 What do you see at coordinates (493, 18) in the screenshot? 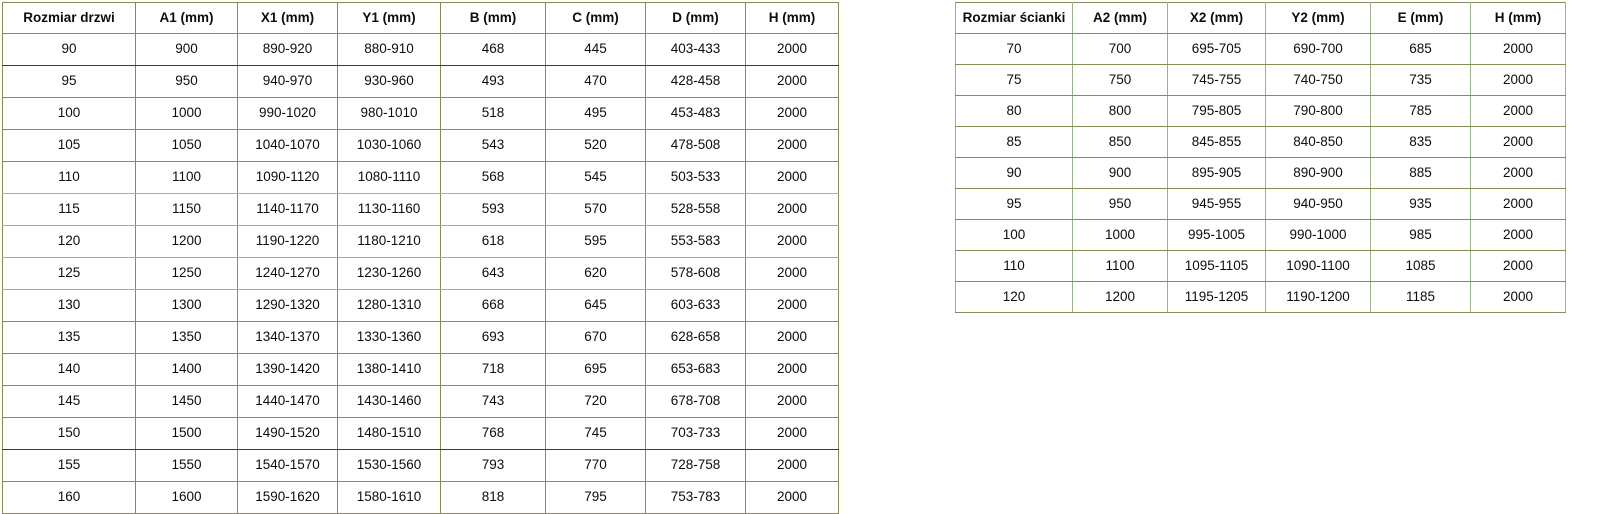
I see `doors-col-header-b: B (mm)` at bounding box center [493, 18].